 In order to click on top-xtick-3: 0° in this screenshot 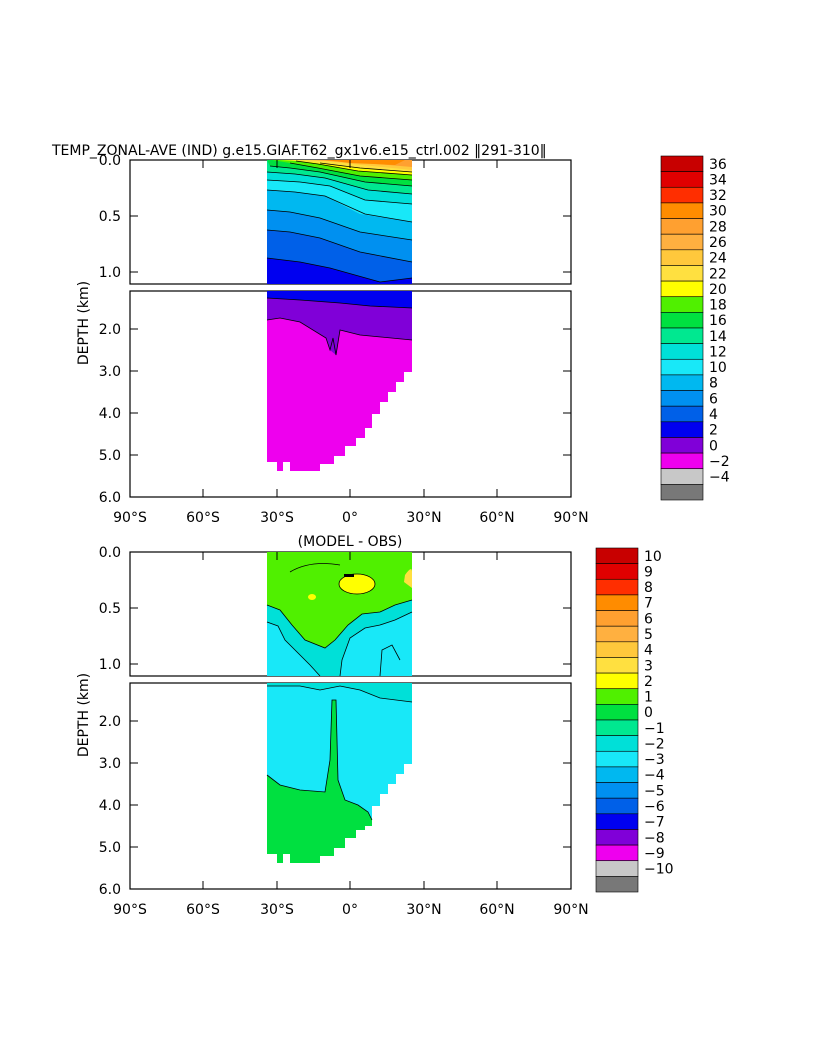, I will do `click(350, 518)`.